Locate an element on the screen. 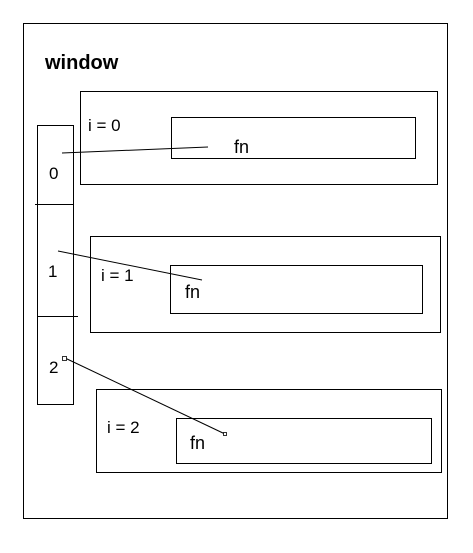 The width and height of the screenshot is (473, 553). line-handle-end is located at coordinates (225, 434).